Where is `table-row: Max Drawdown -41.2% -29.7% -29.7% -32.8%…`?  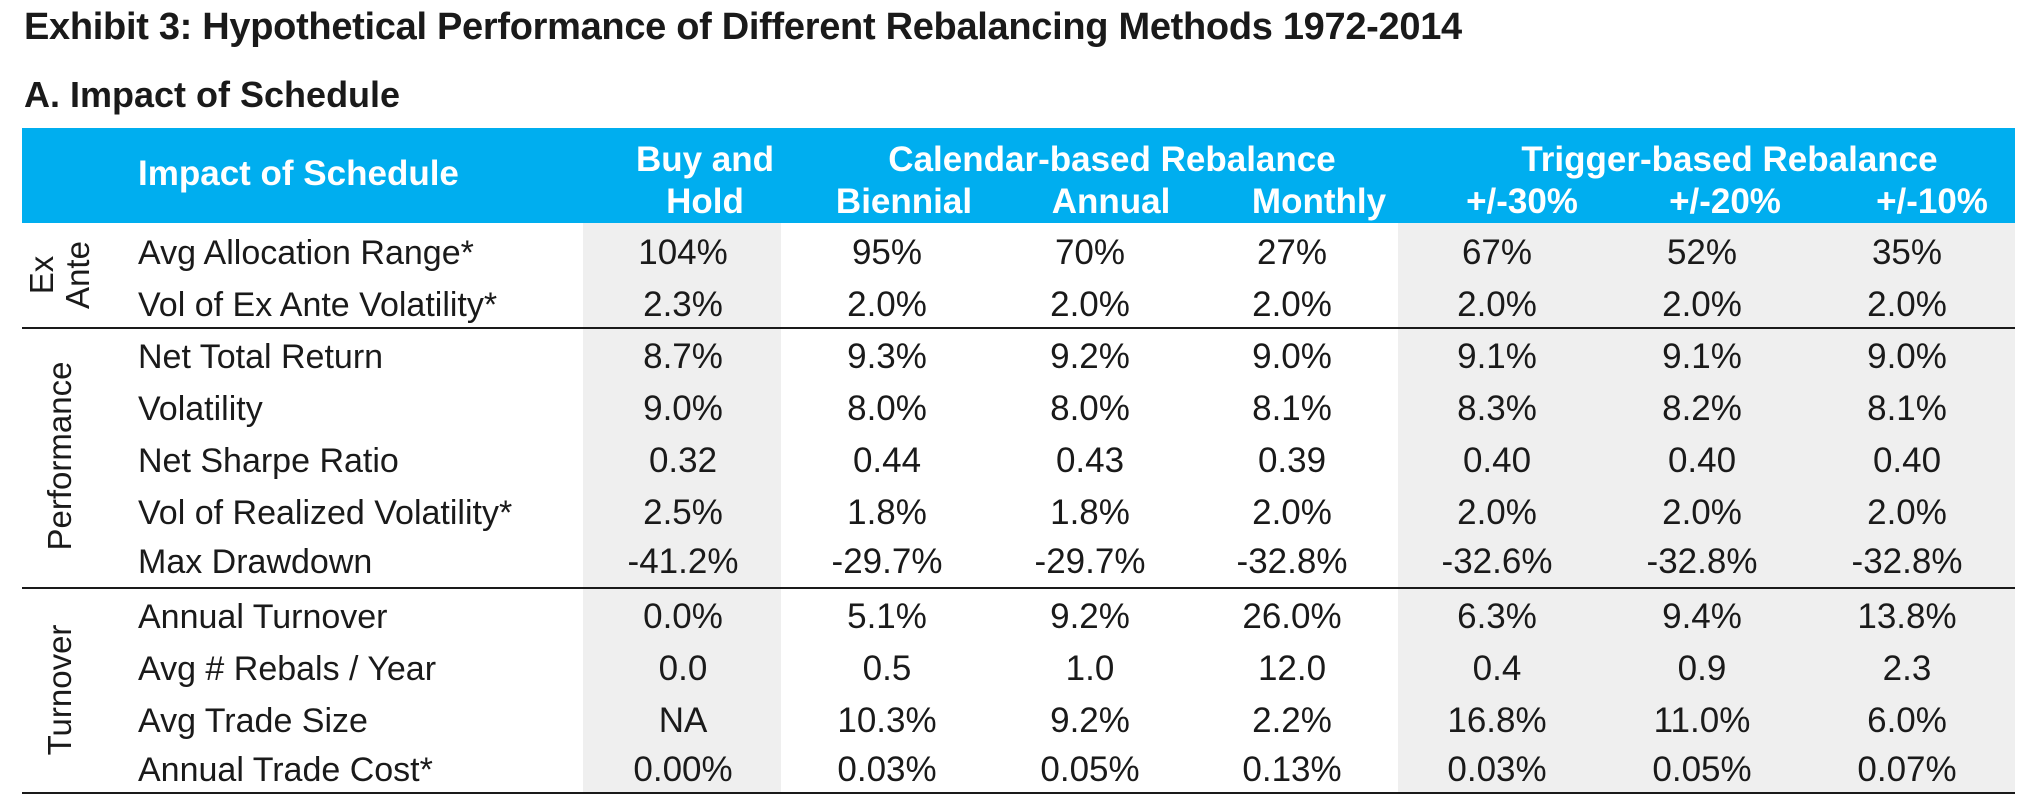 table-row: Max Drawdown -41.2% -29.7% -29.7% -32.8%… is located at coordinates (1012, 562).